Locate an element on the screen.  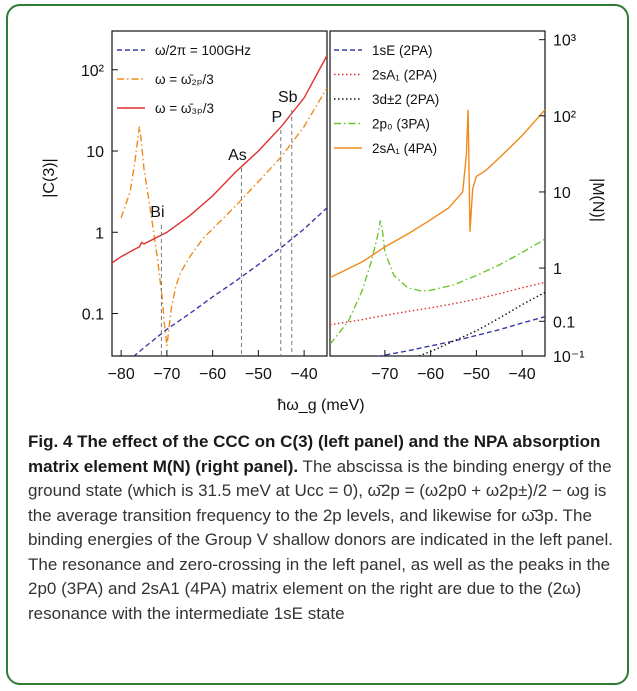
right-y-tick-label-5: 10⁻¹ is located at coordinates (569, 357).